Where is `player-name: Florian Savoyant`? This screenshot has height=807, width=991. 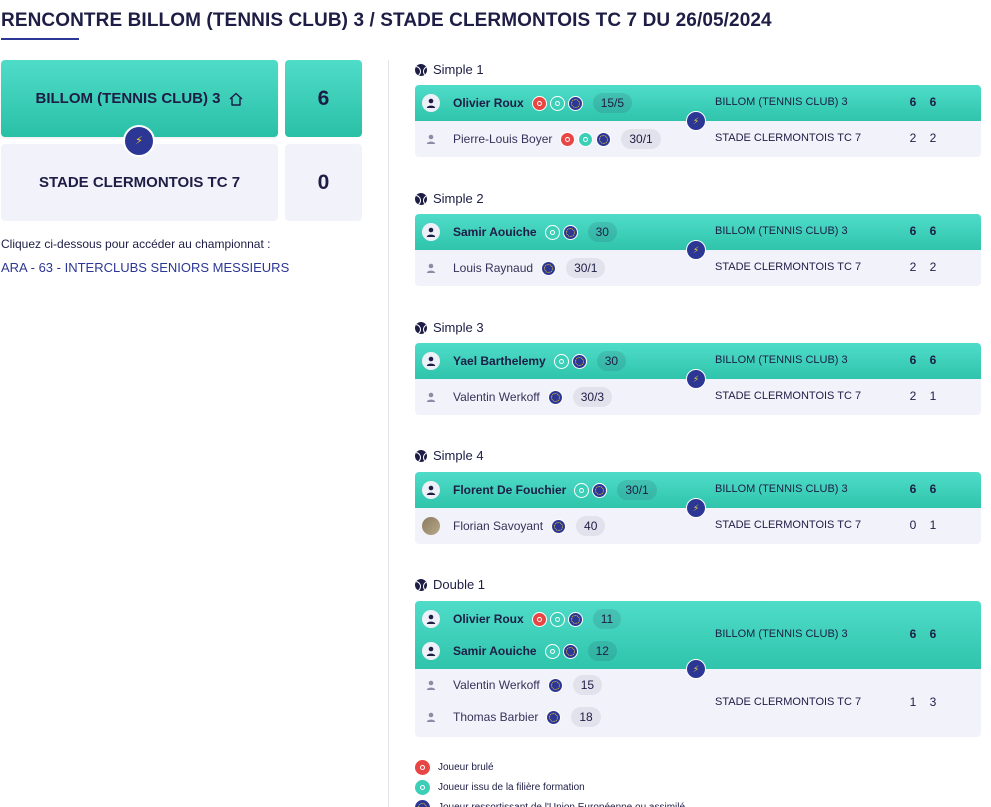
player-name: Florian Savoyant is located at coordinates (498, 526).